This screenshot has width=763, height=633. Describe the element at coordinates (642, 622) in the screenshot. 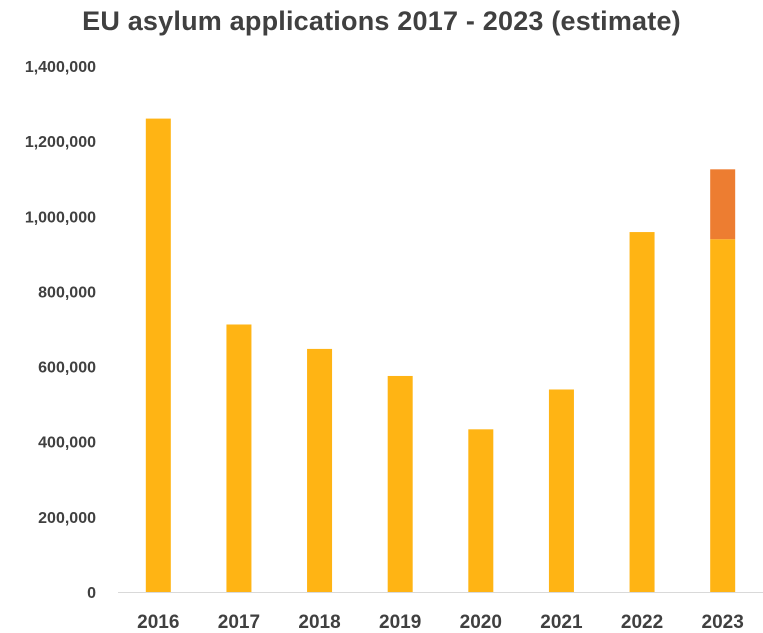

I see `x-tick-label: 2022` at that location.